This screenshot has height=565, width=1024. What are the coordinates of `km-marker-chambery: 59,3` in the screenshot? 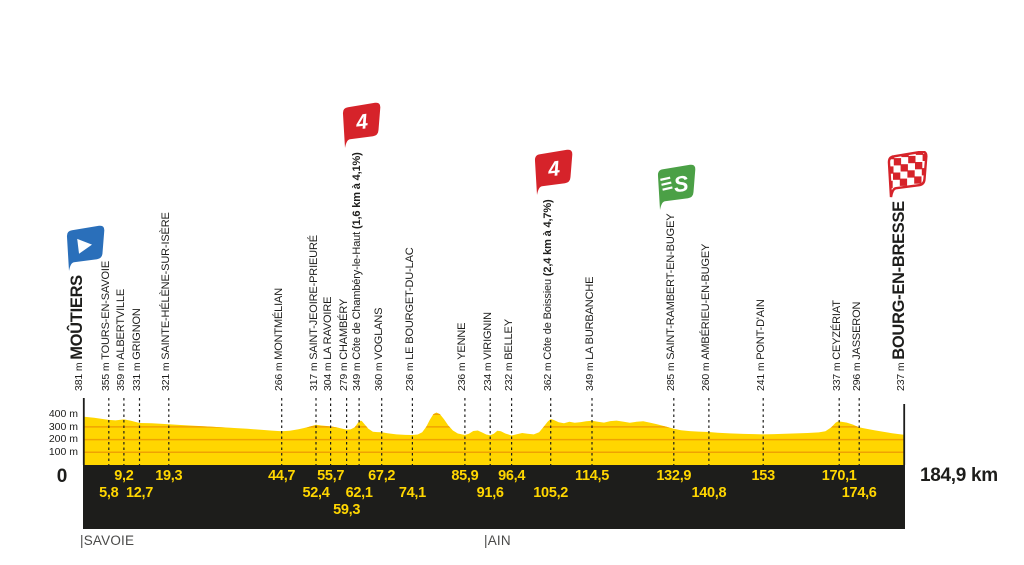 It's located at (347, 510).